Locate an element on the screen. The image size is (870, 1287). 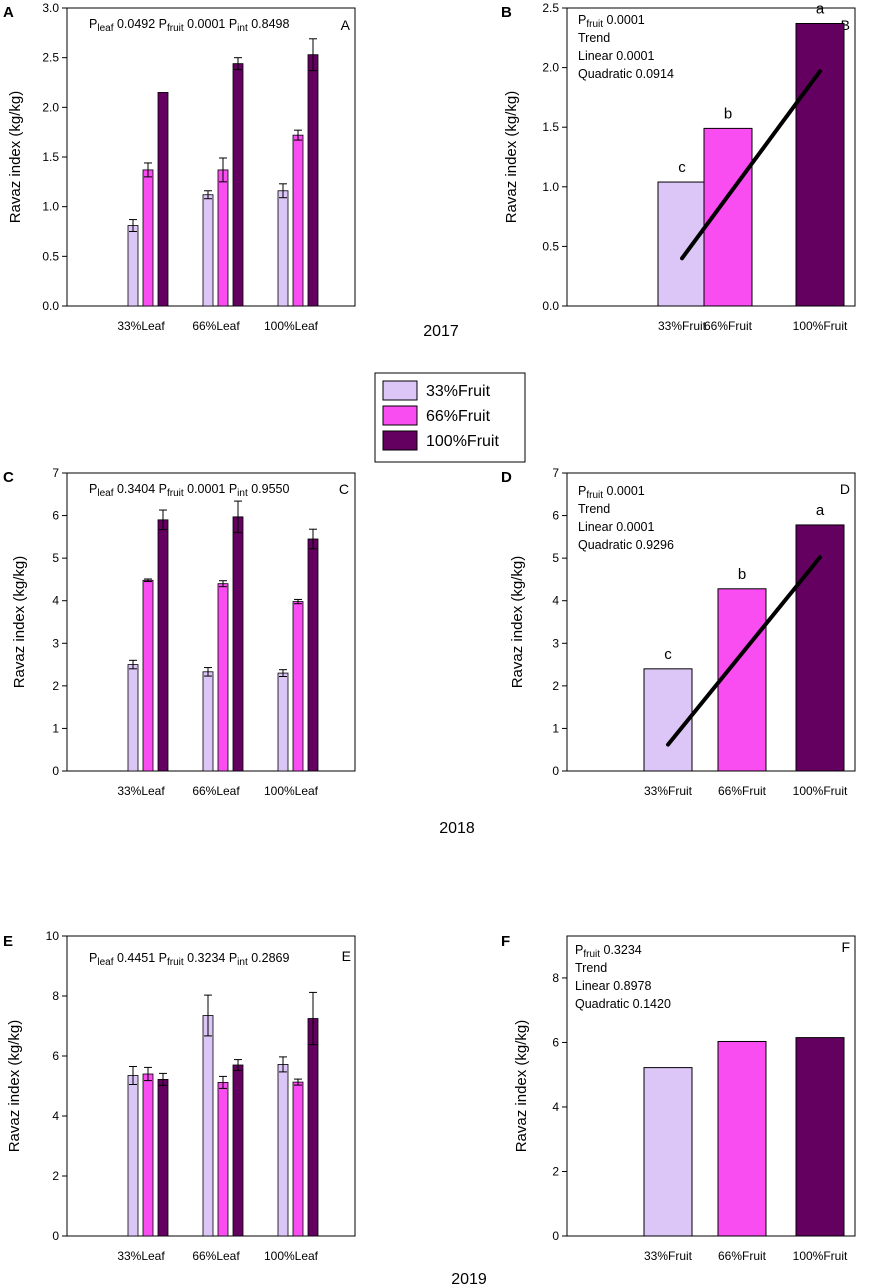
plot-frame is located at coordinates (711, 1086).